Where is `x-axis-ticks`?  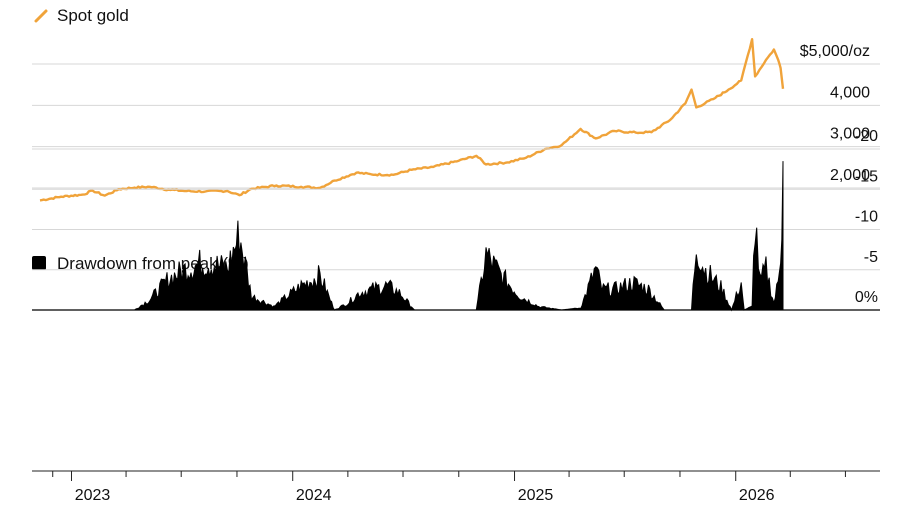
x-axis-ticks is located at coordinates (449, 476).